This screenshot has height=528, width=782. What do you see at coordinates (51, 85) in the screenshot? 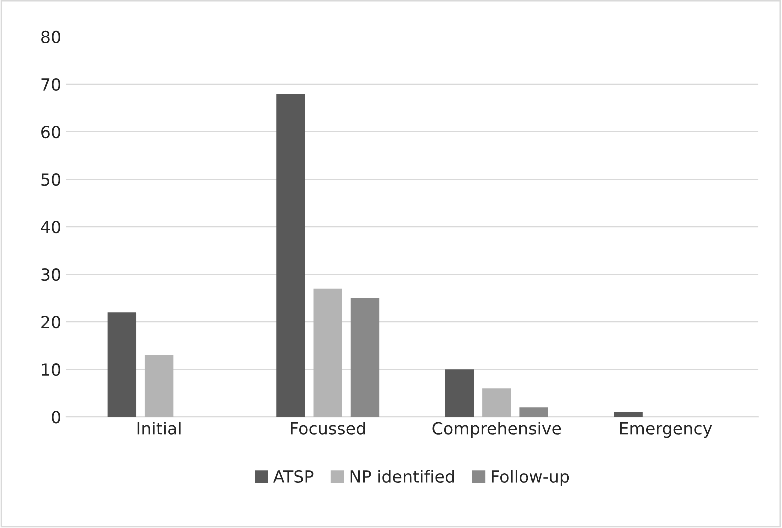
I see `y-tick-label: 70` at bounding box center [51, 85].